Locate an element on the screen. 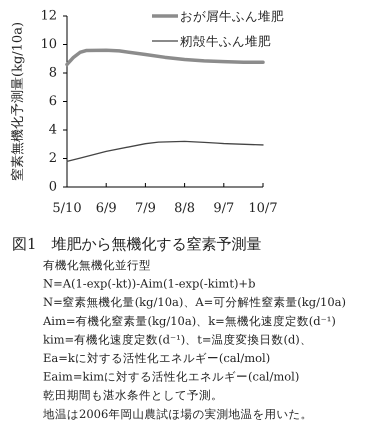 The image size is (380, 424). text: 有機化無機化並行型 is located at coordinates (97, 265).